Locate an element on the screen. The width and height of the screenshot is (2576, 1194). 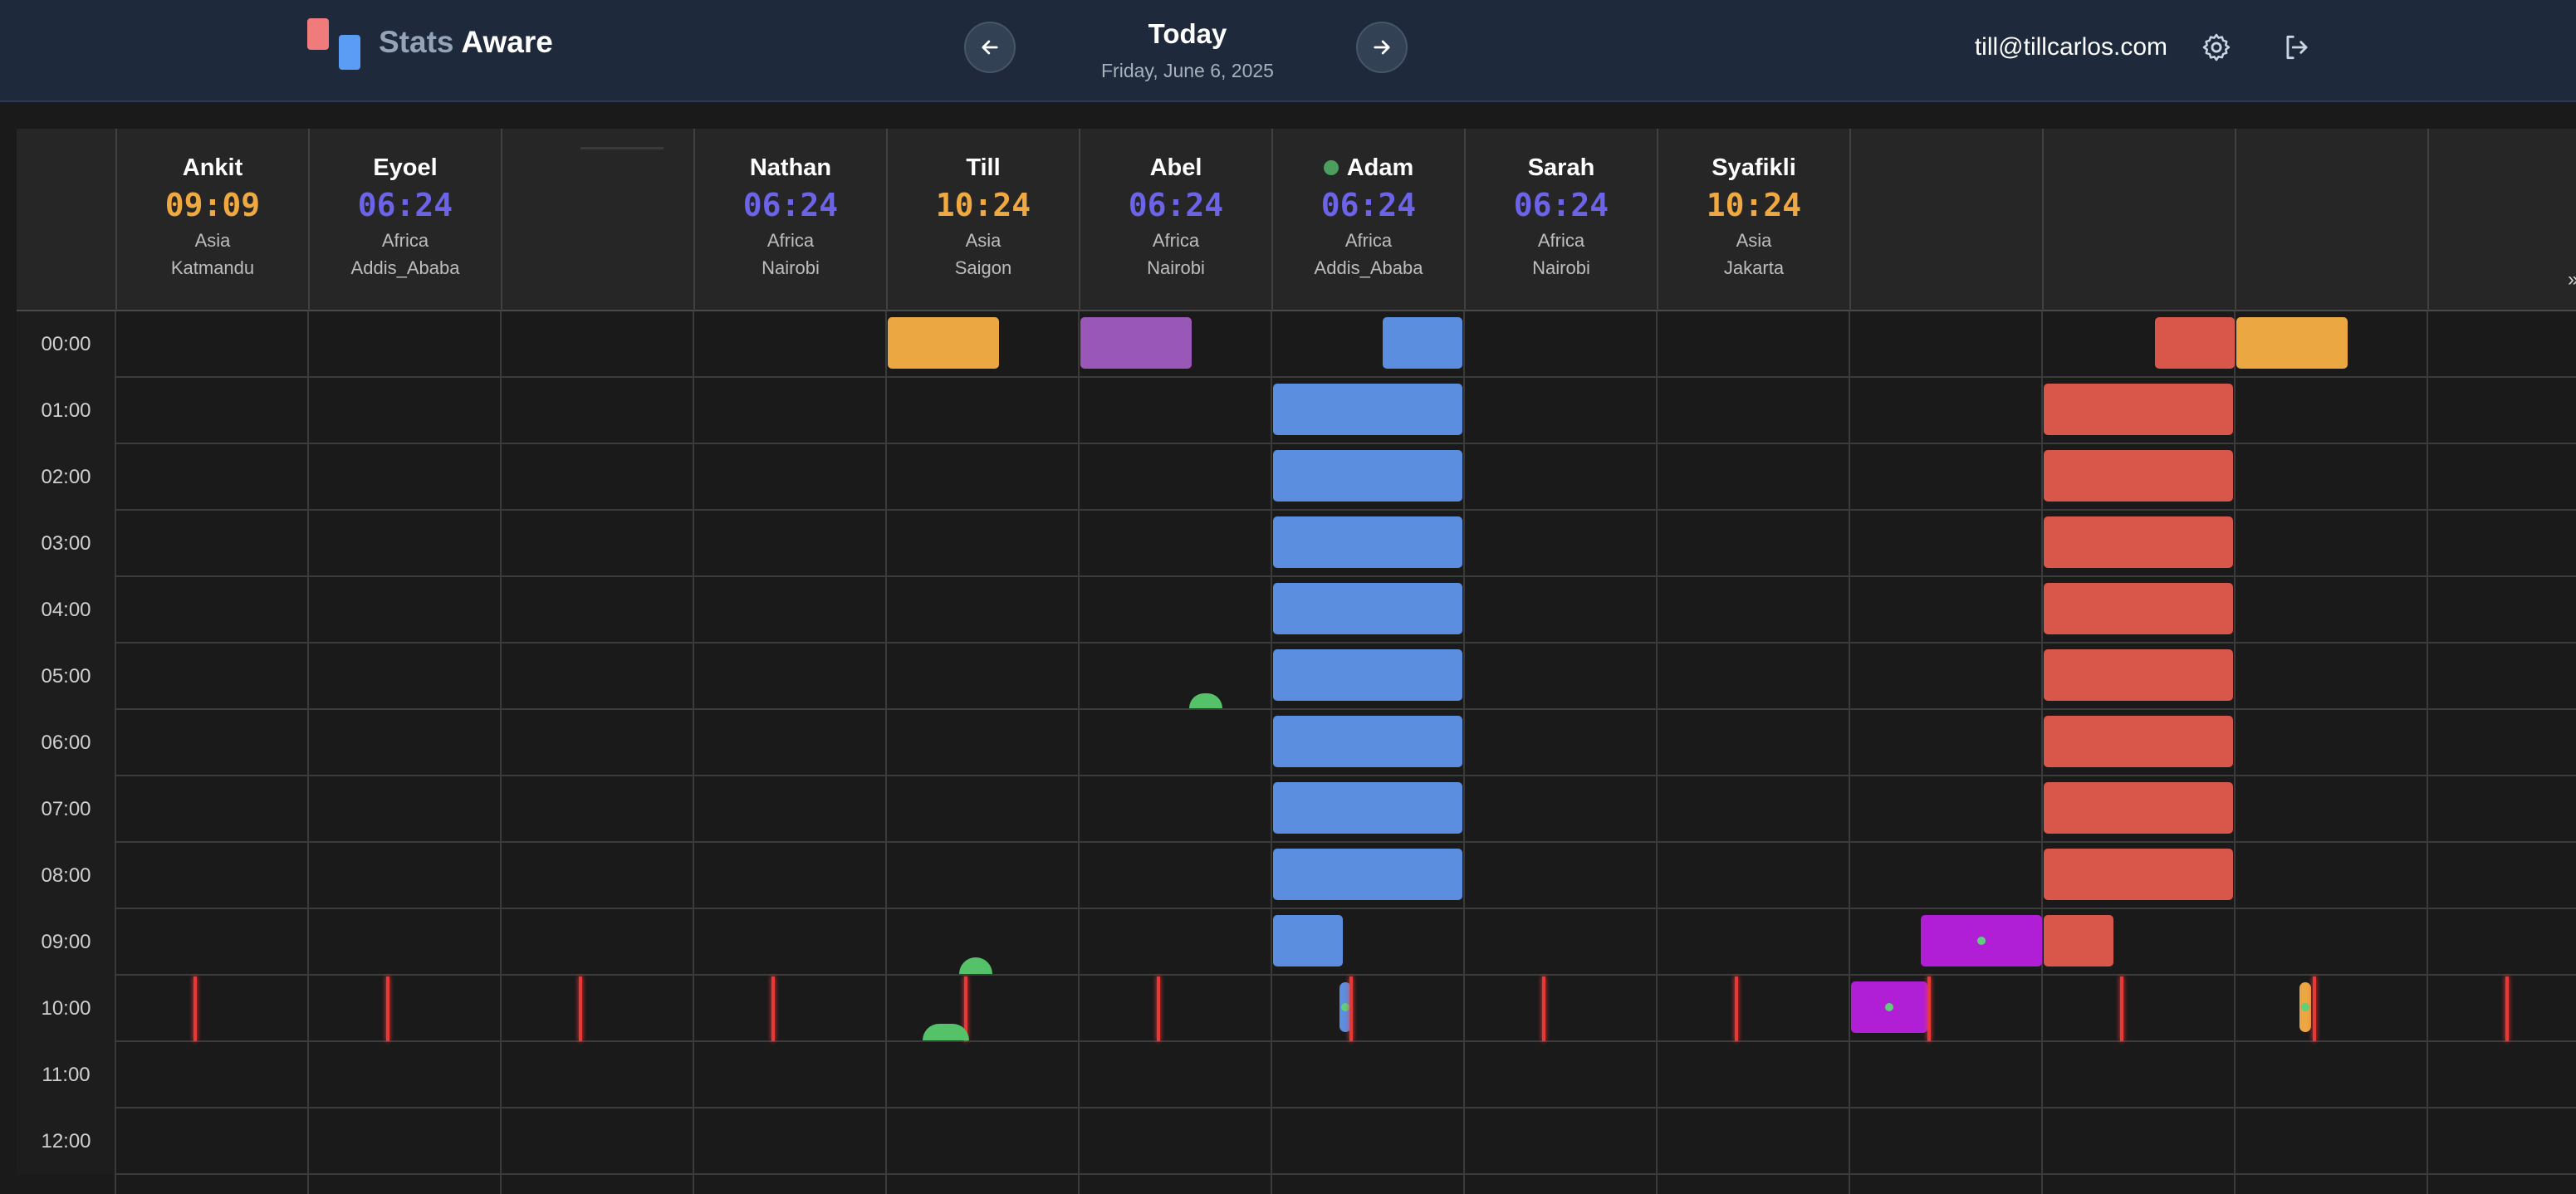
column-header: Sarah 06:24 Africa Nairobi is located at coordinates (1560, 220).